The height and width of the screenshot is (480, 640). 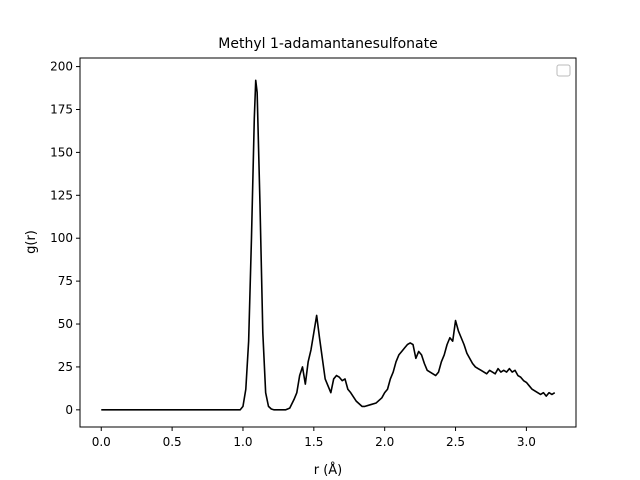 I want to click on y-tick-label: 150, so click(x=61, y=152).